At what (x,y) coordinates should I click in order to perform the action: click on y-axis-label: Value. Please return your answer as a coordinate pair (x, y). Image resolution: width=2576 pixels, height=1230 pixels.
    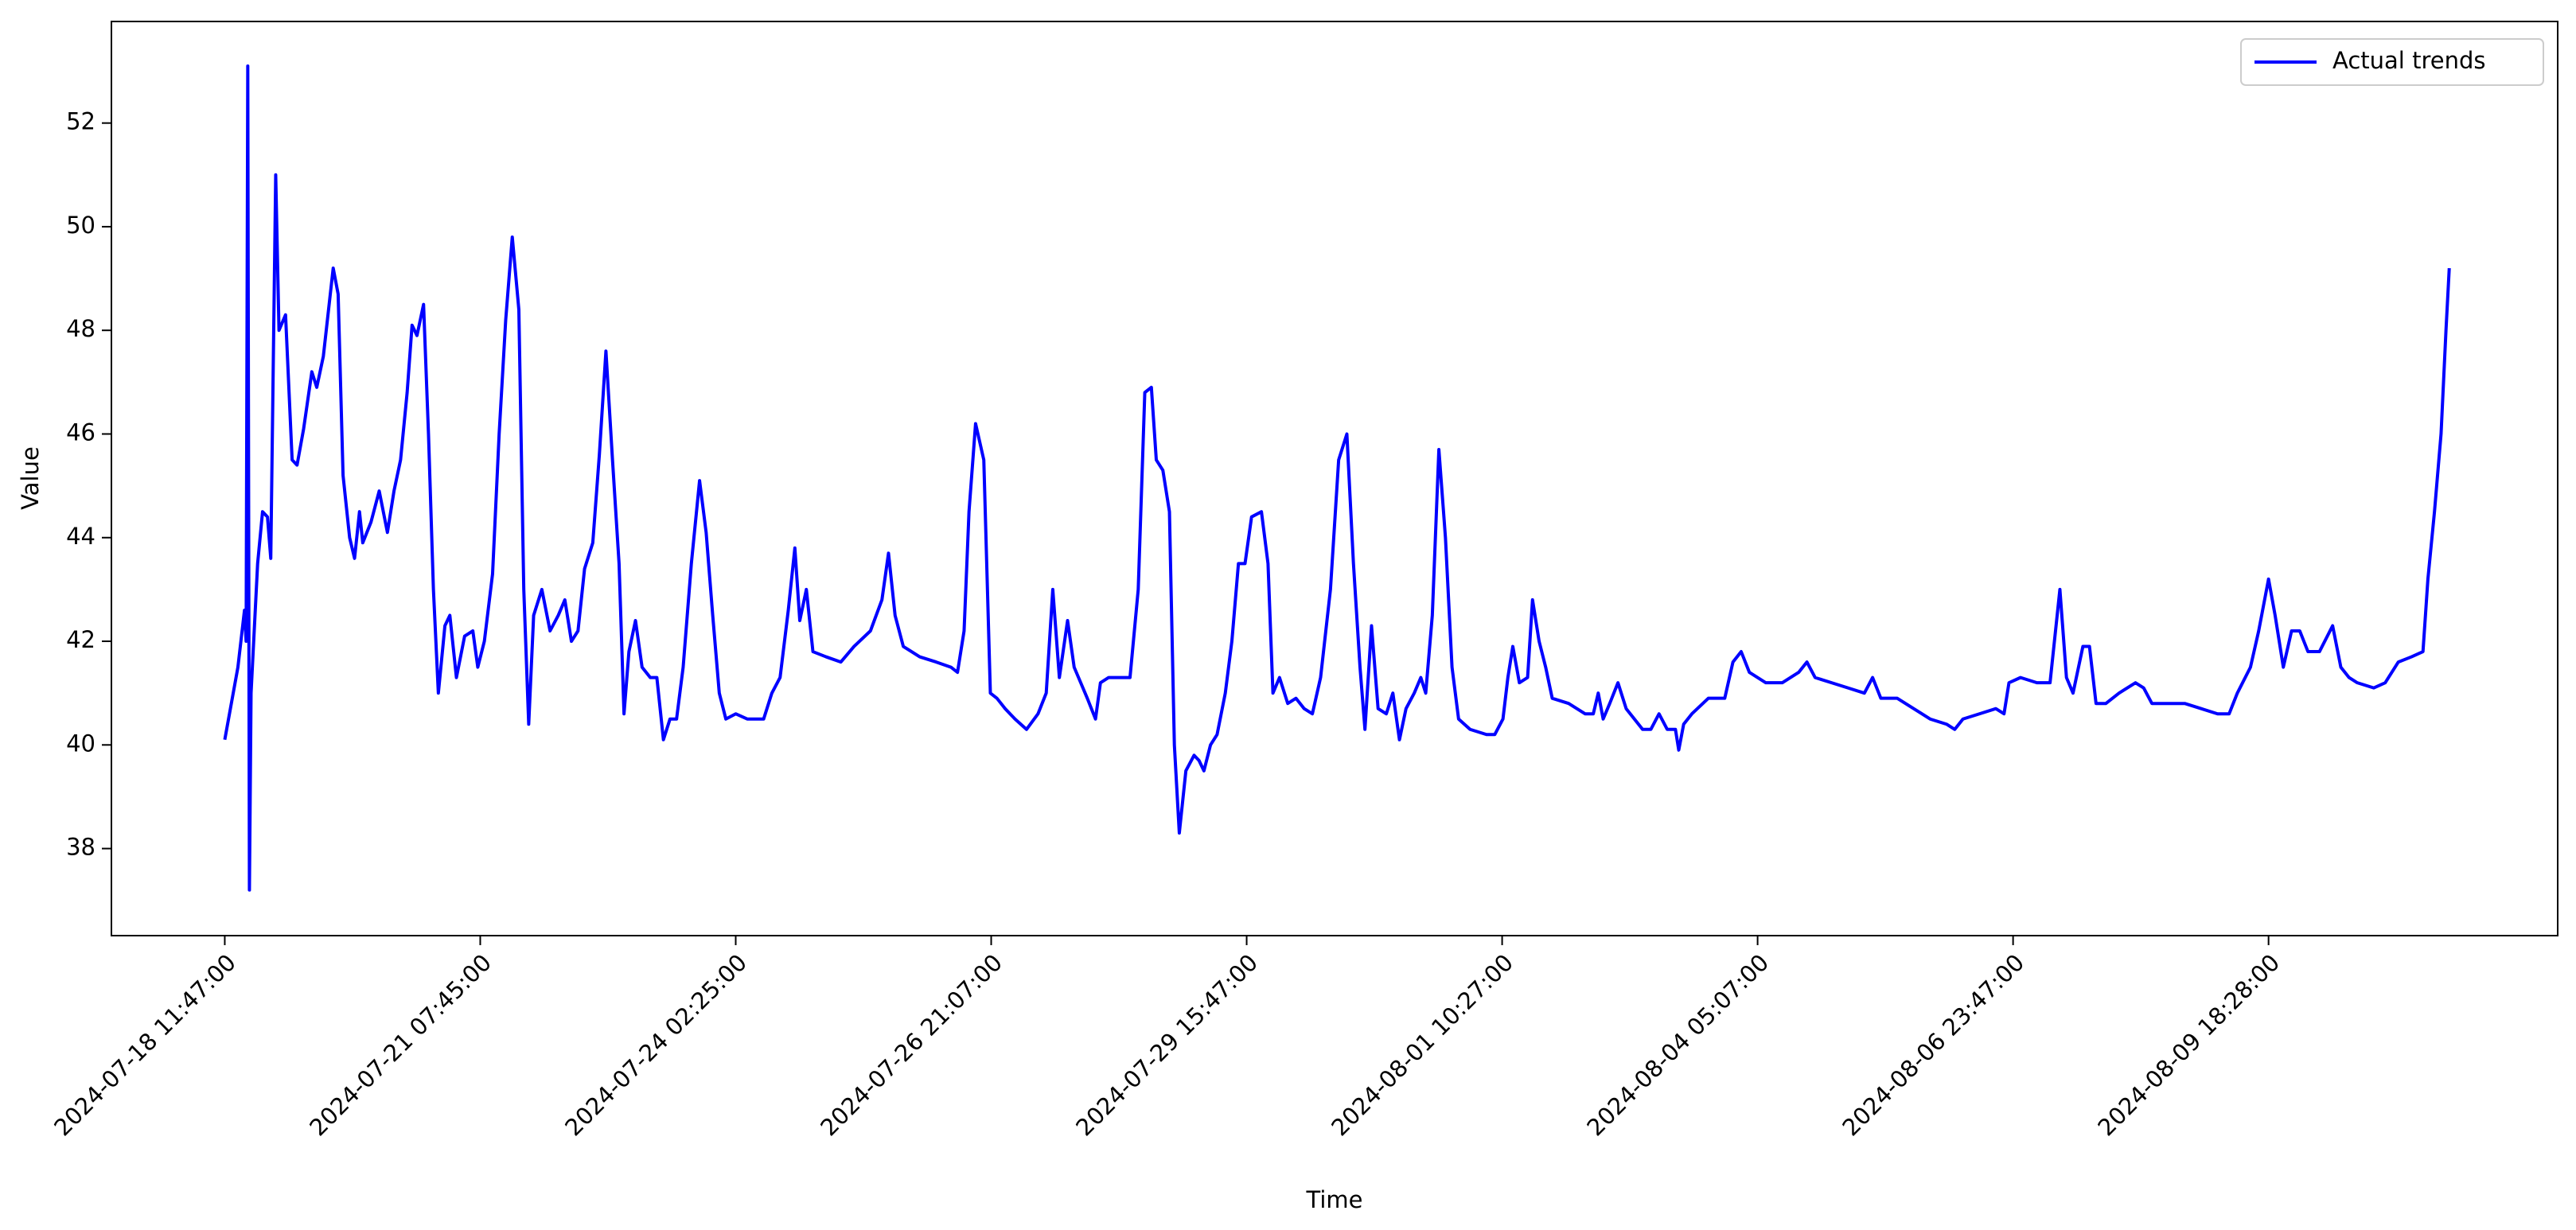
    Looking at the image, I should click on (30, 478).